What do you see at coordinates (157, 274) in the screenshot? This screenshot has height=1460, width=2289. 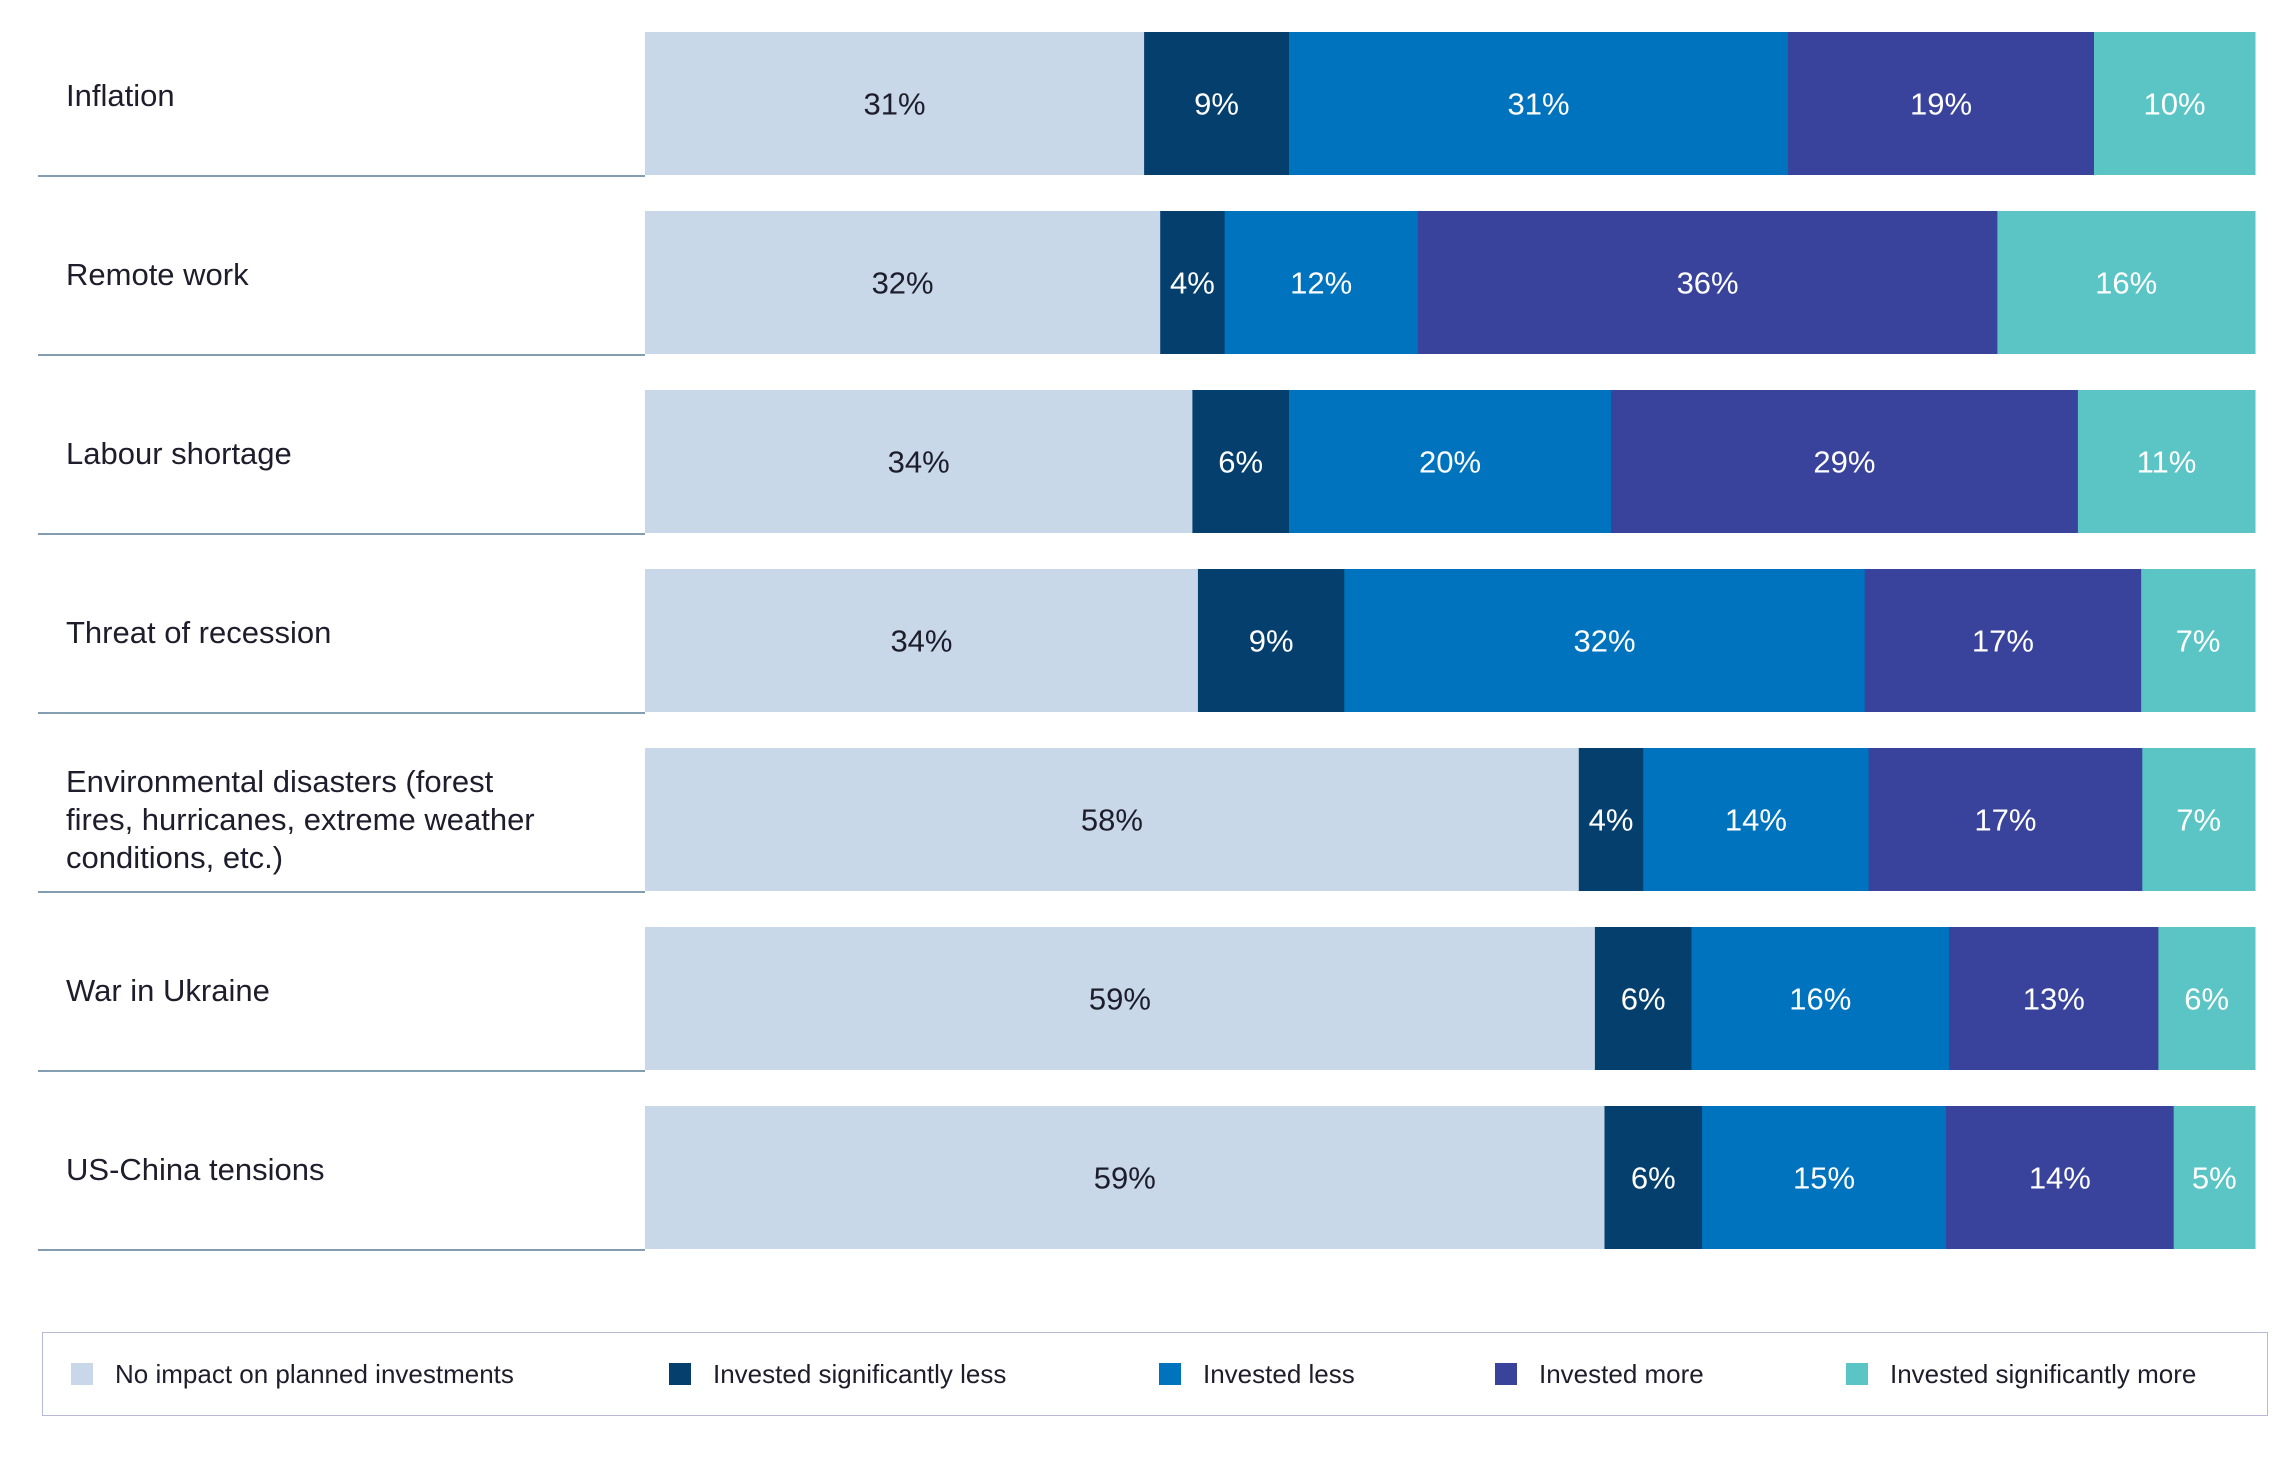 I see `category-label-remote-work: Remote work` at bounding box center [157, 274].